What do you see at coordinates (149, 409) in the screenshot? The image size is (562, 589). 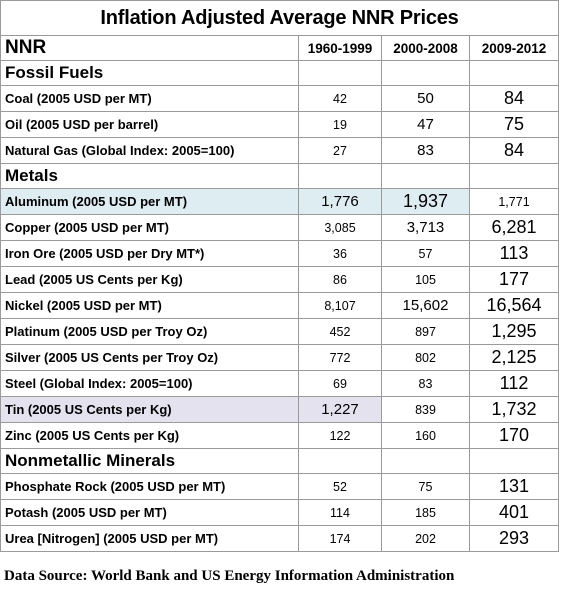 I see `row-label: Tin (2005 US Cents per Kg)` at bounding box center [149, 409].